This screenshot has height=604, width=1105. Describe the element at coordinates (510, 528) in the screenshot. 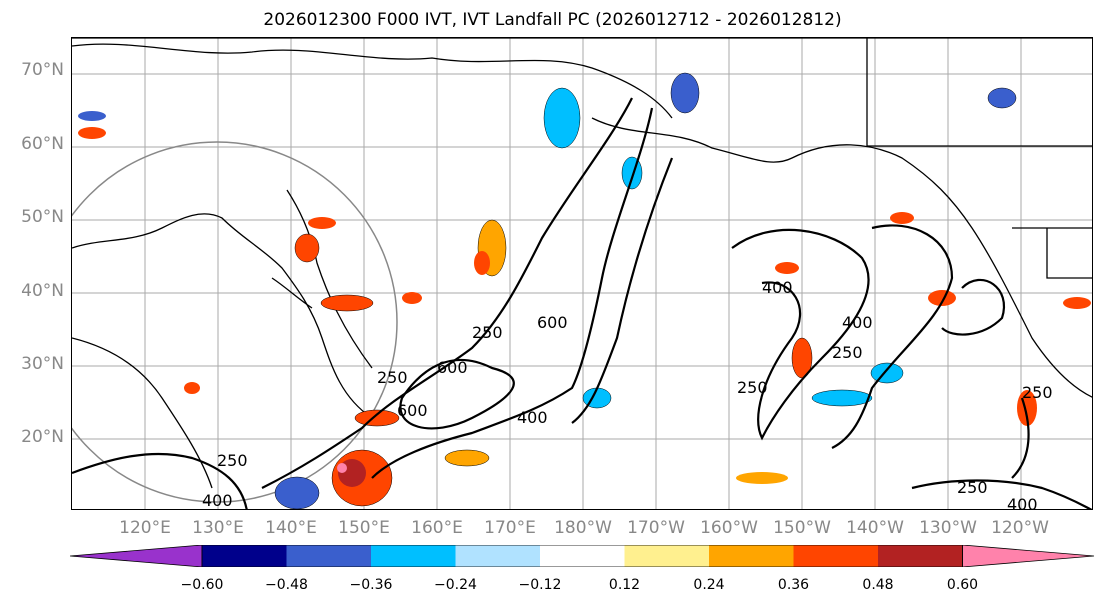

I see `lon-label: 170°E` at that location.